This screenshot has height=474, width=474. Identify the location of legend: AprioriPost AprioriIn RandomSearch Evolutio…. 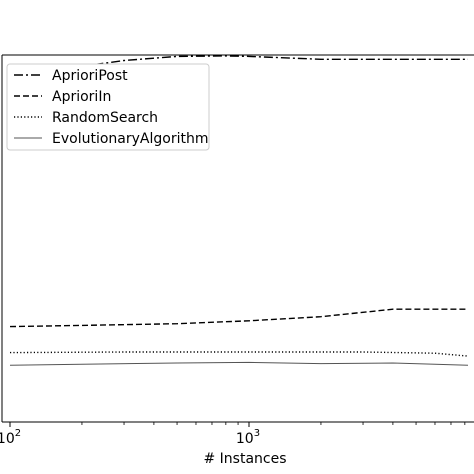
(108, 107).